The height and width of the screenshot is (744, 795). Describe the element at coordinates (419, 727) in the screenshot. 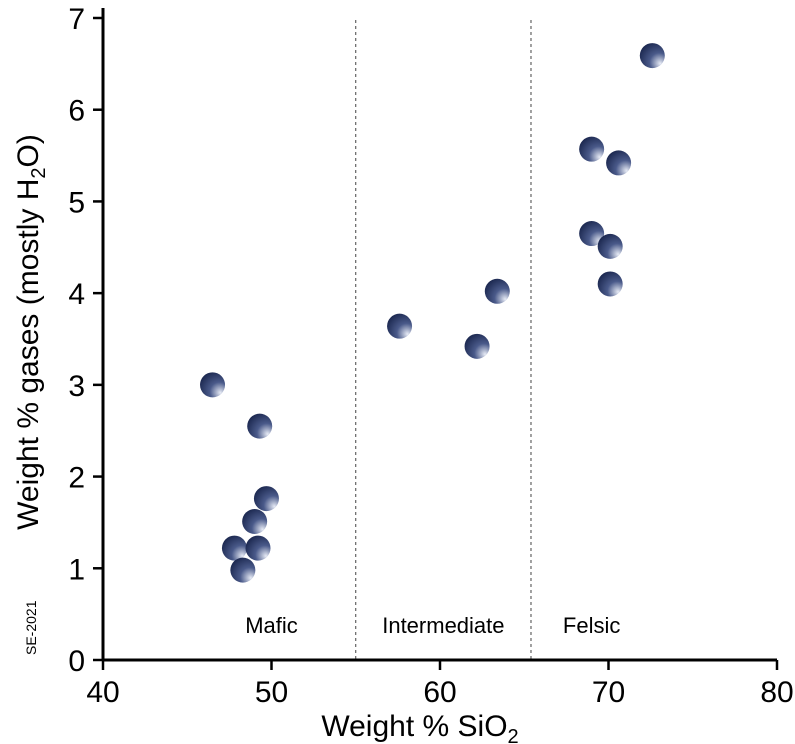

I see `x-axis-title: Weight % SiO2` at that location.